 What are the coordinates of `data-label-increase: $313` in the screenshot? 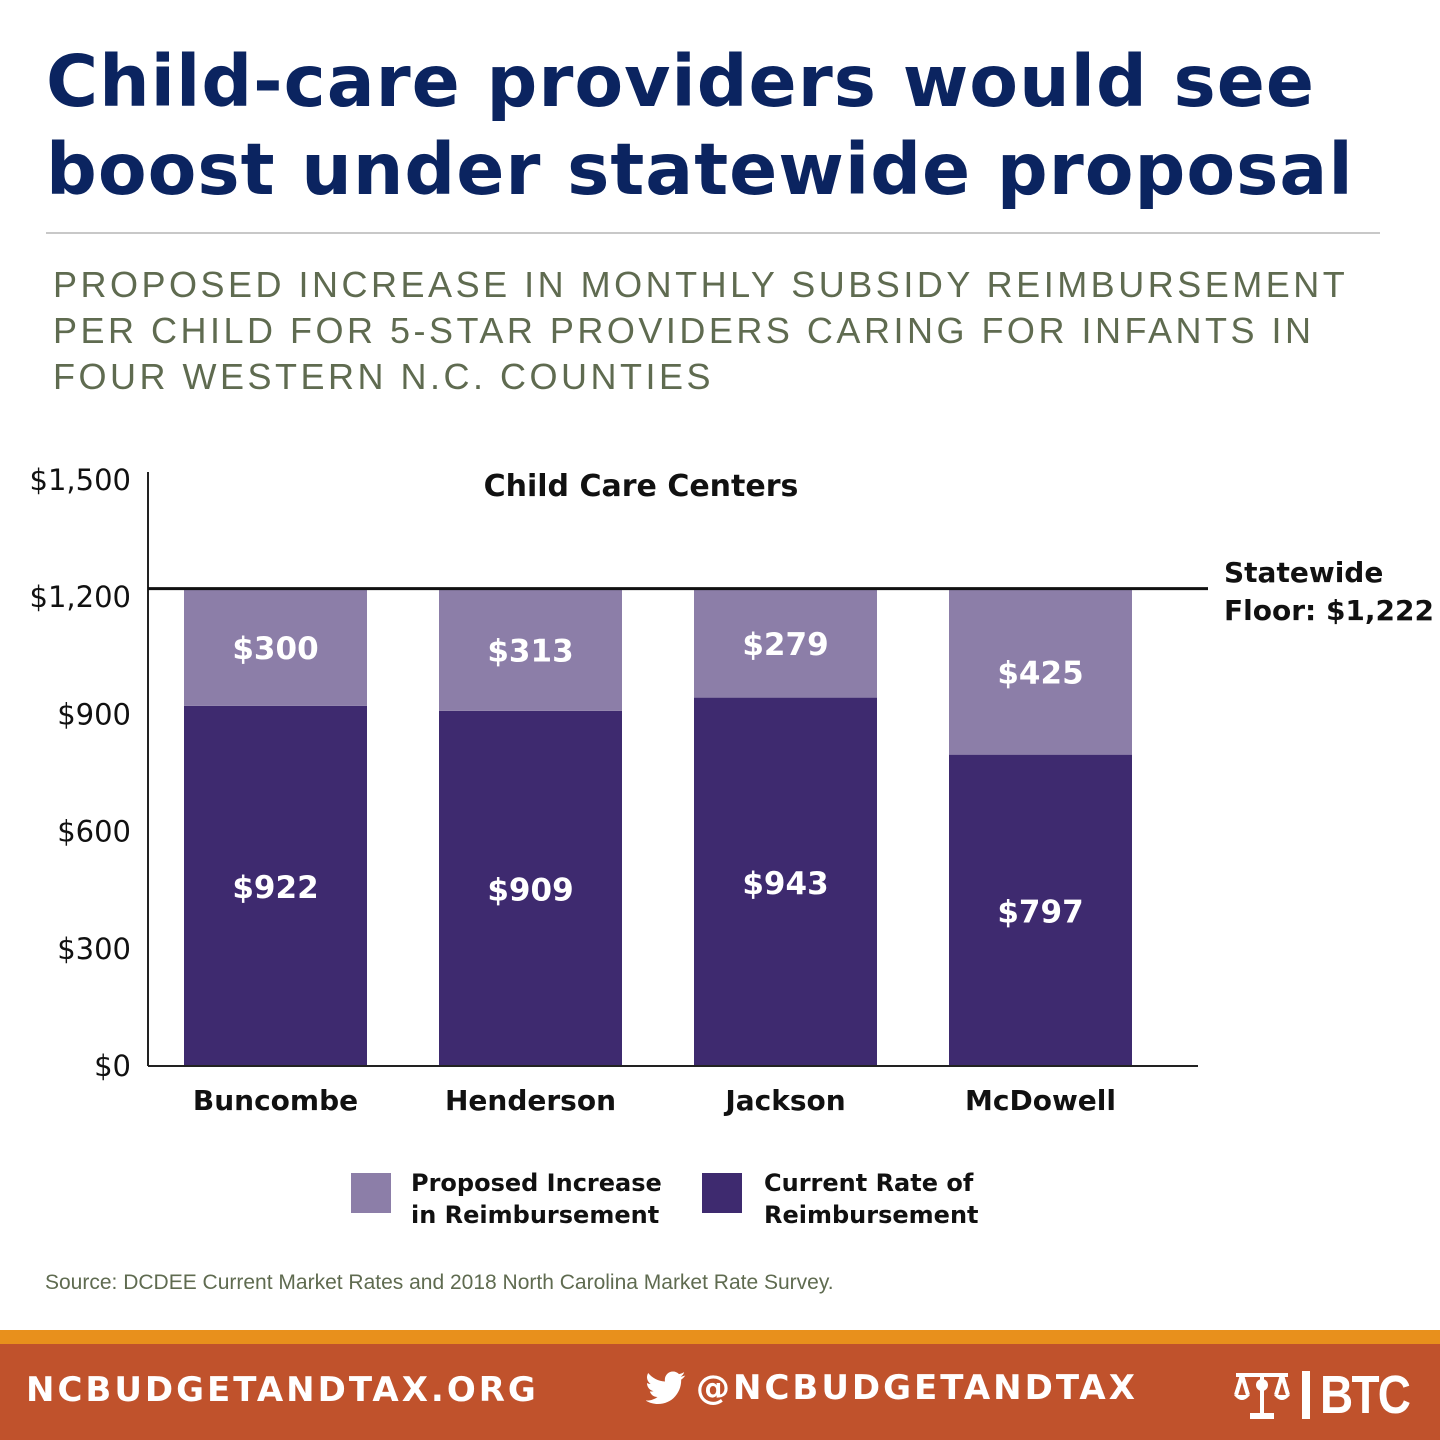 It's located at (530, 652).